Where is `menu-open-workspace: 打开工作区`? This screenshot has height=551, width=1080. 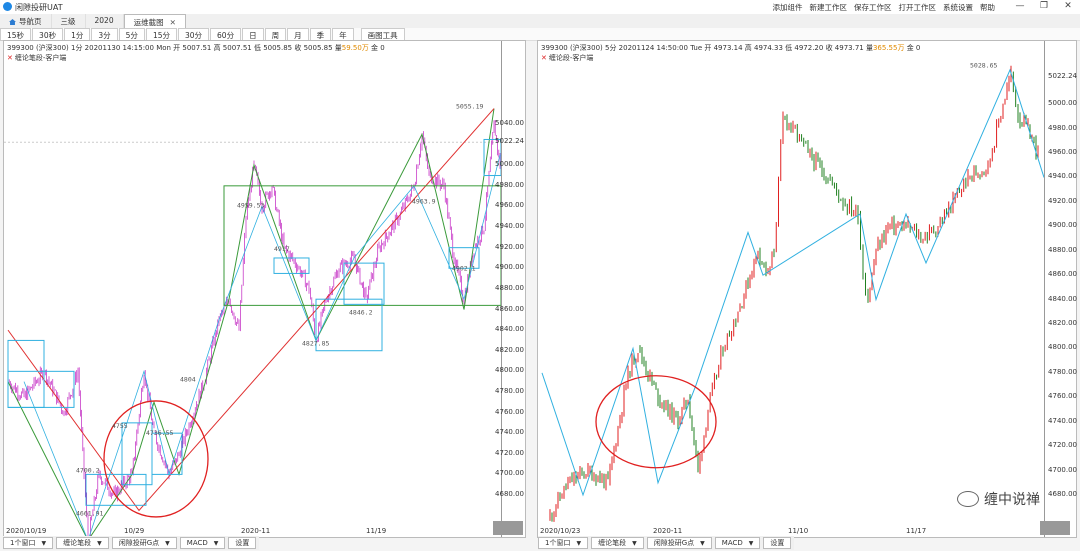 menu-open-workspace: 打开工作区 is located at coordinates (917, 7).